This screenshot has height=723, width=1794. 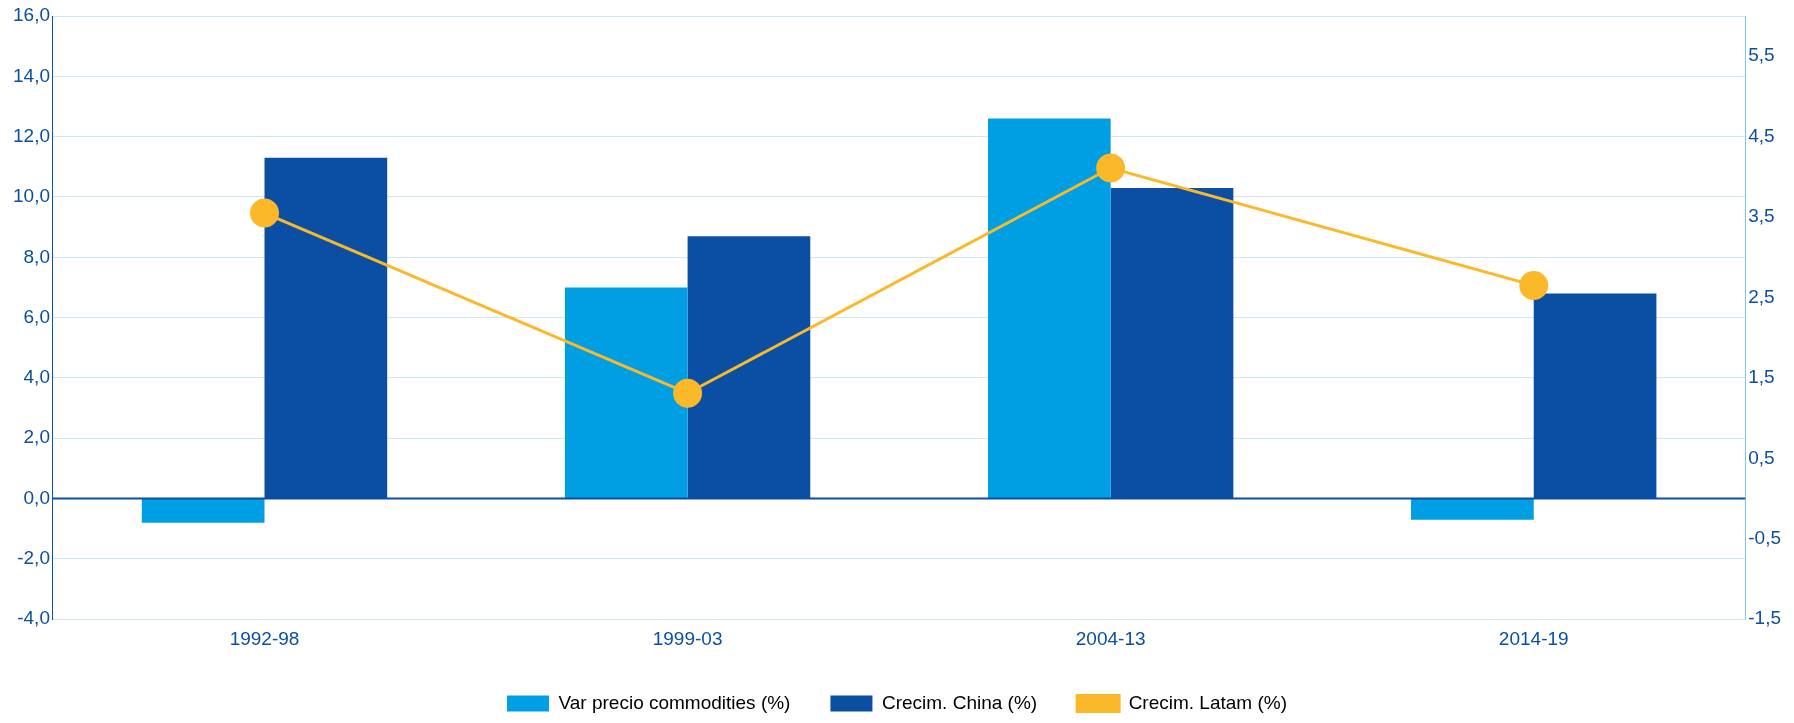 I want to click on y-tick-label: 12,0, so click(x=31, y=135).